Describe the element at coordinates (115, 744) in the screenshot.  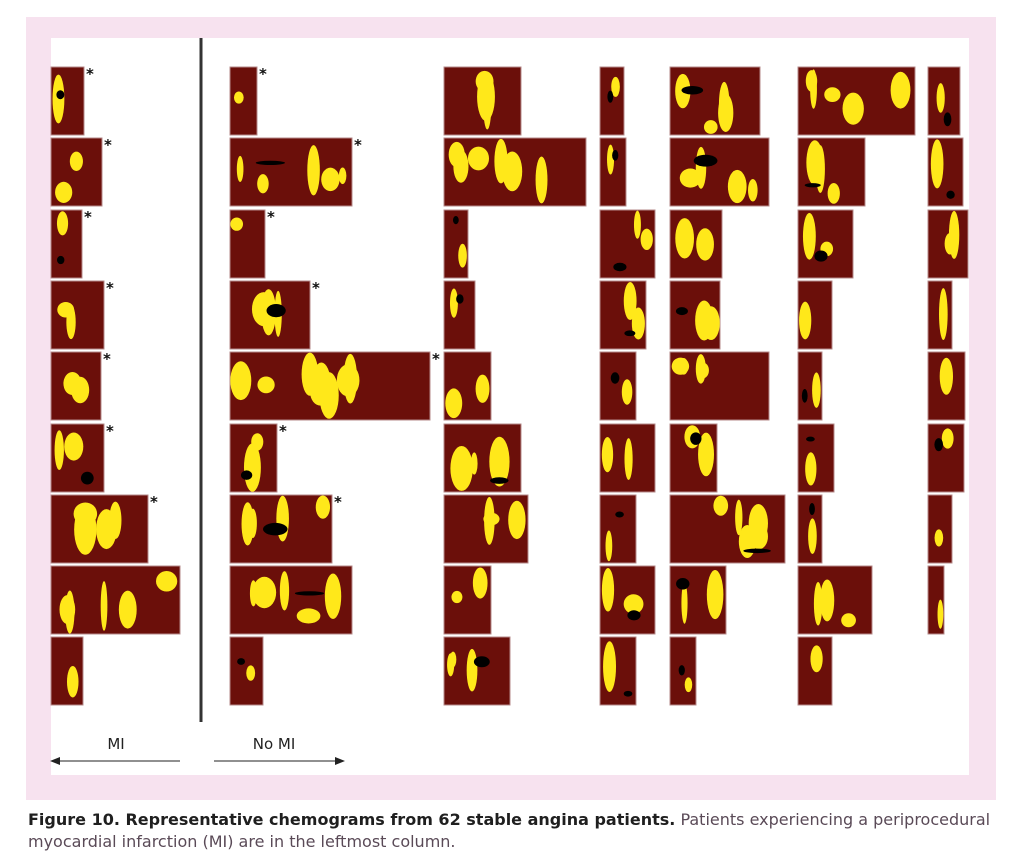
I see `label-mi: MI` at that location.